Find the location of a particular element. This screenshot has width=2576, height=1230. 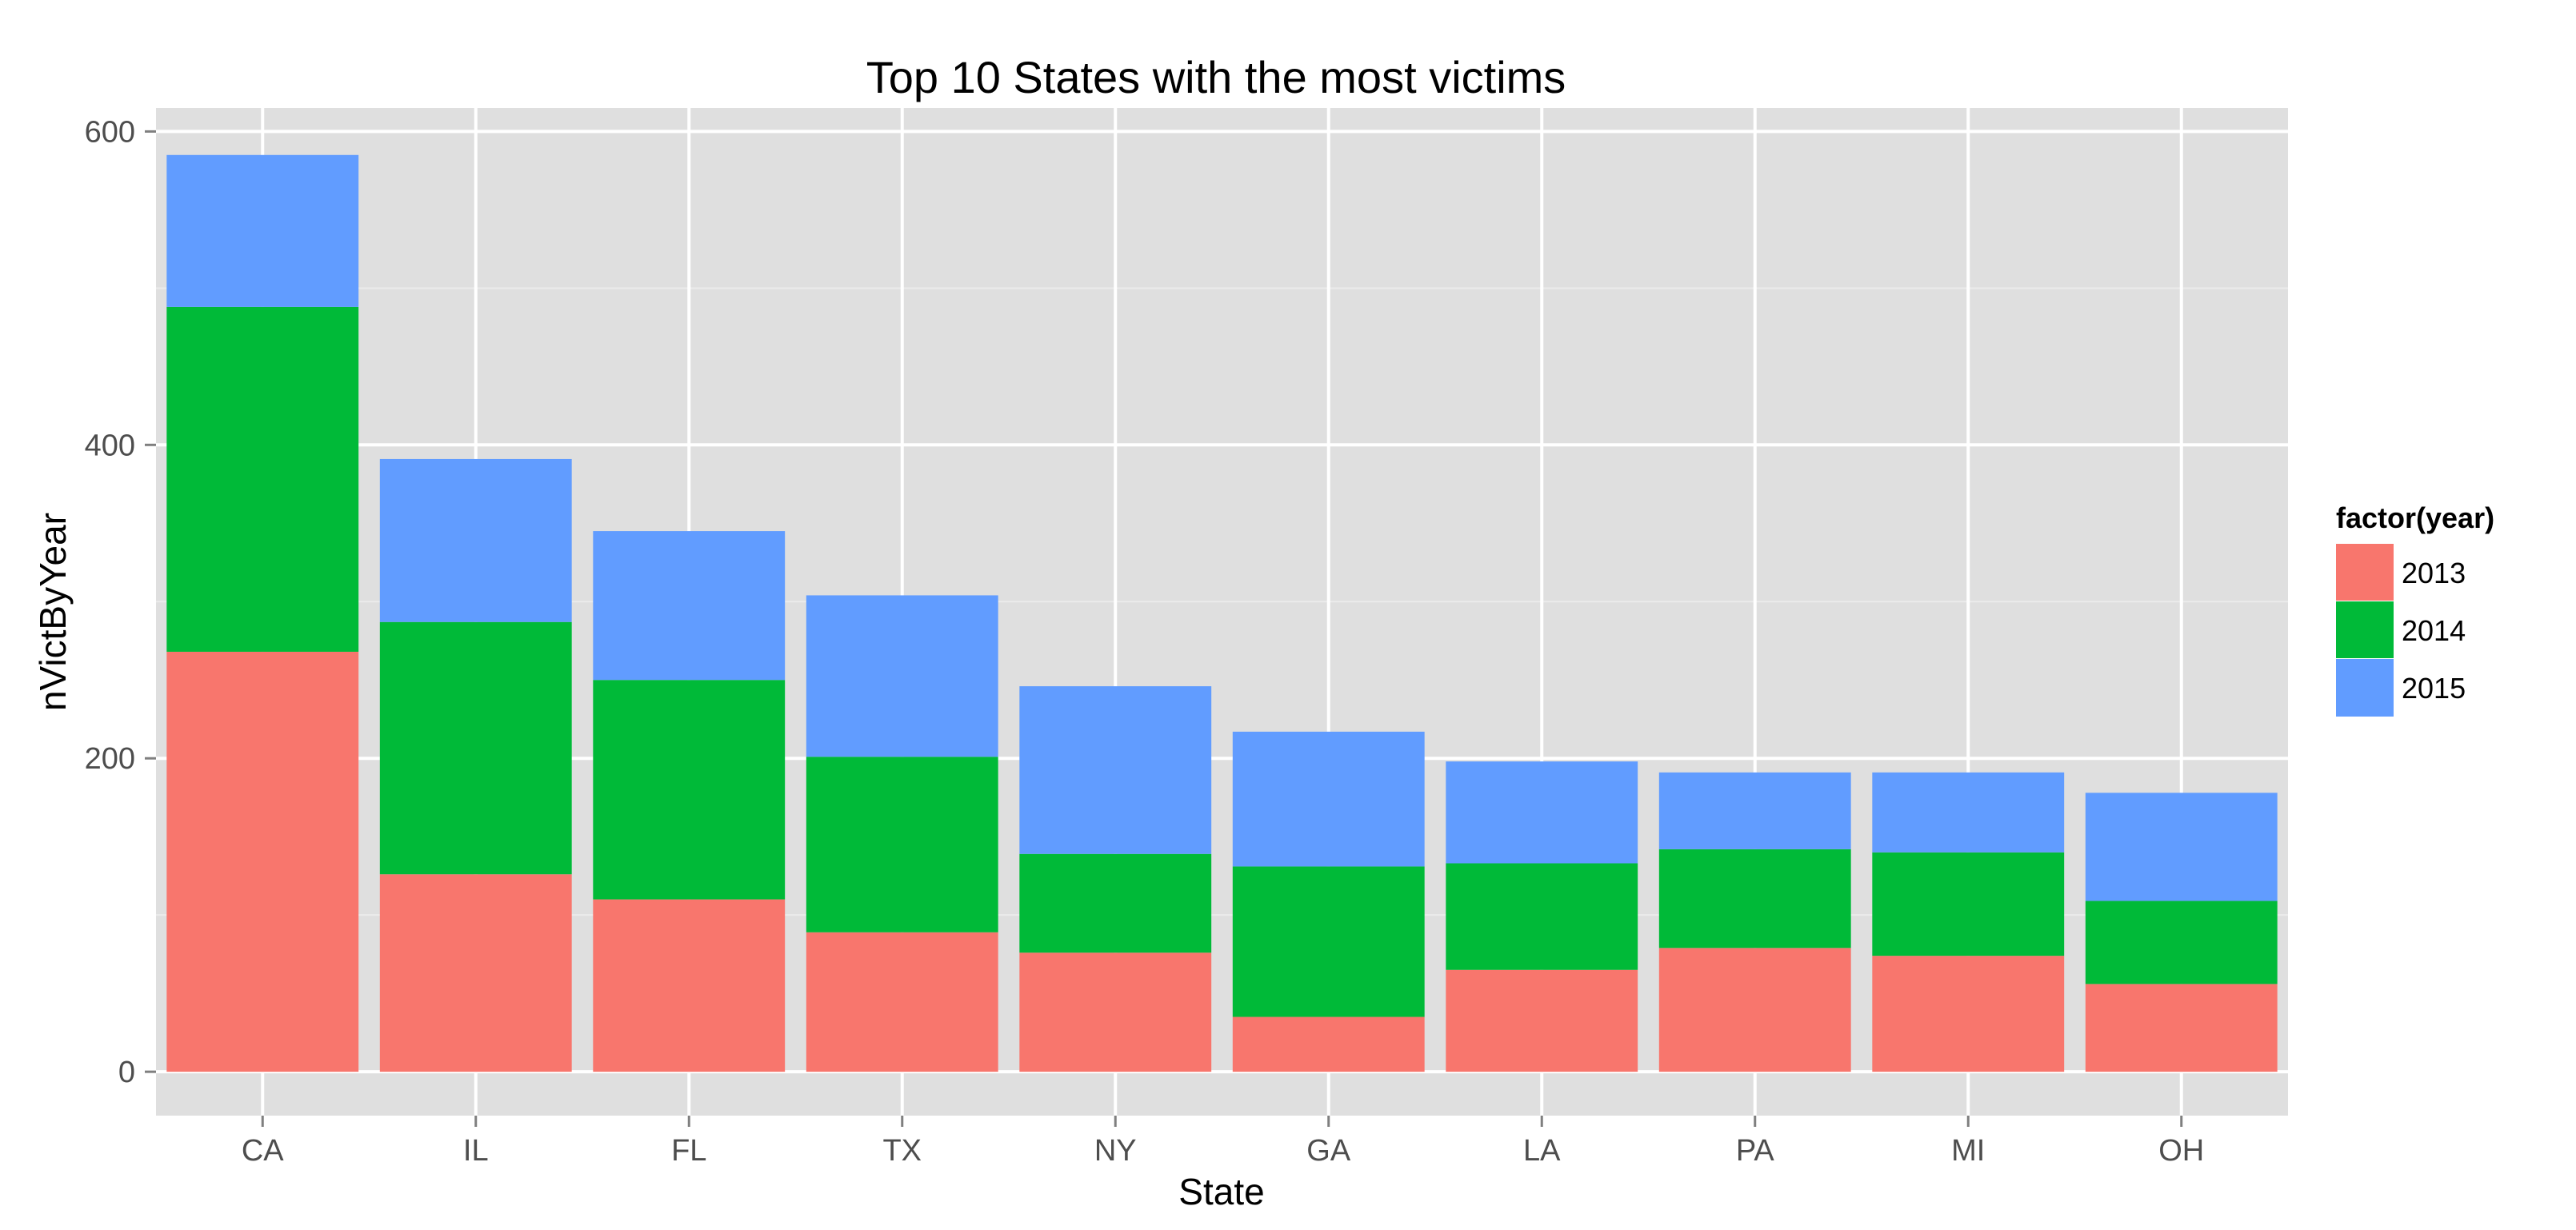

x-tick-label: FL is located at coordinates (688, 1151).